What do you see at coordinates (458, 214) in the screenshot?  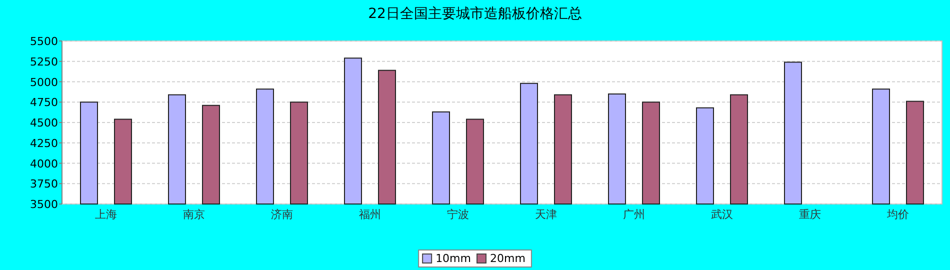 I see `x-tick-label: 宁波` at bounding box center [458, 214].